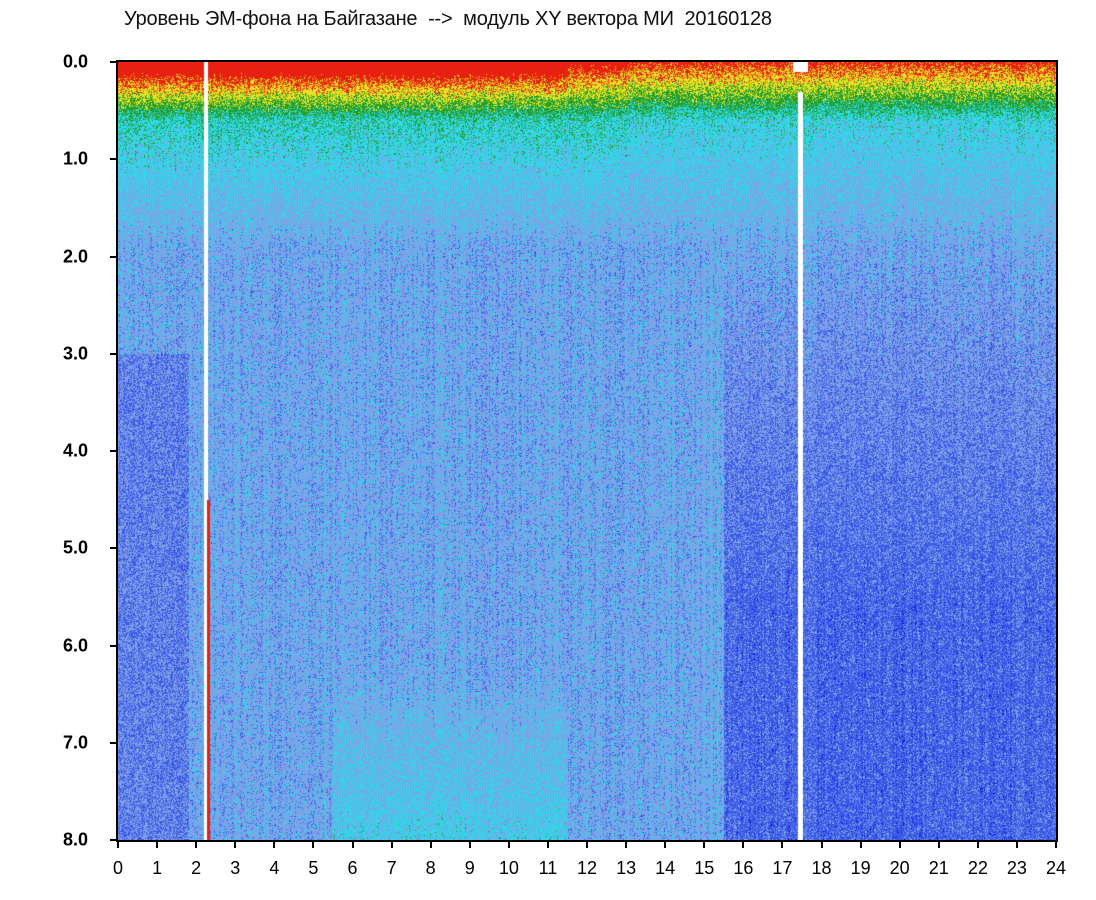 This screenshot has height=900, width=1096. Describe the element at coordinates (860, 868) in the screenshot. I see `x-tick-label: 19` at that location.